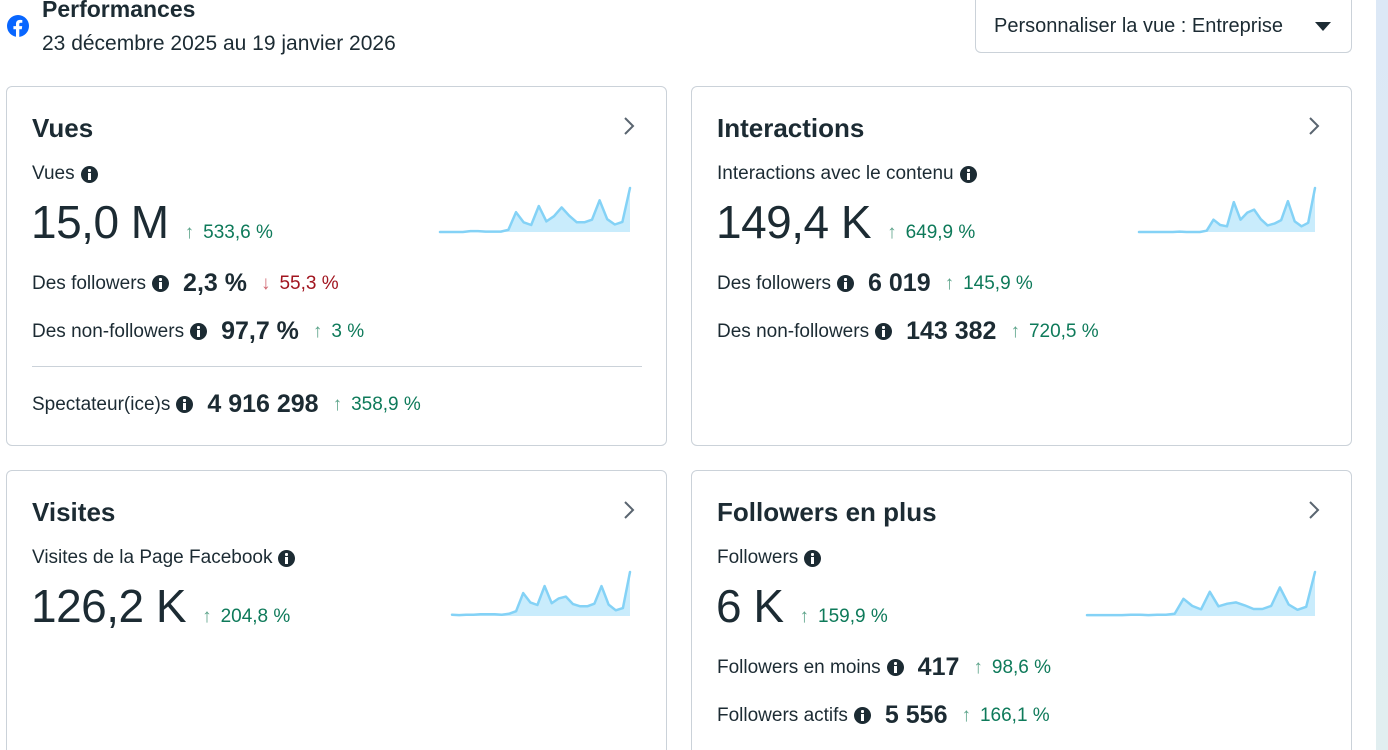 This screenshot has width=1388, height=750. What do you see at coordinates (119, 11) in the screenshot?
I see `page-title: Performances` at bounding box center [119, 11].